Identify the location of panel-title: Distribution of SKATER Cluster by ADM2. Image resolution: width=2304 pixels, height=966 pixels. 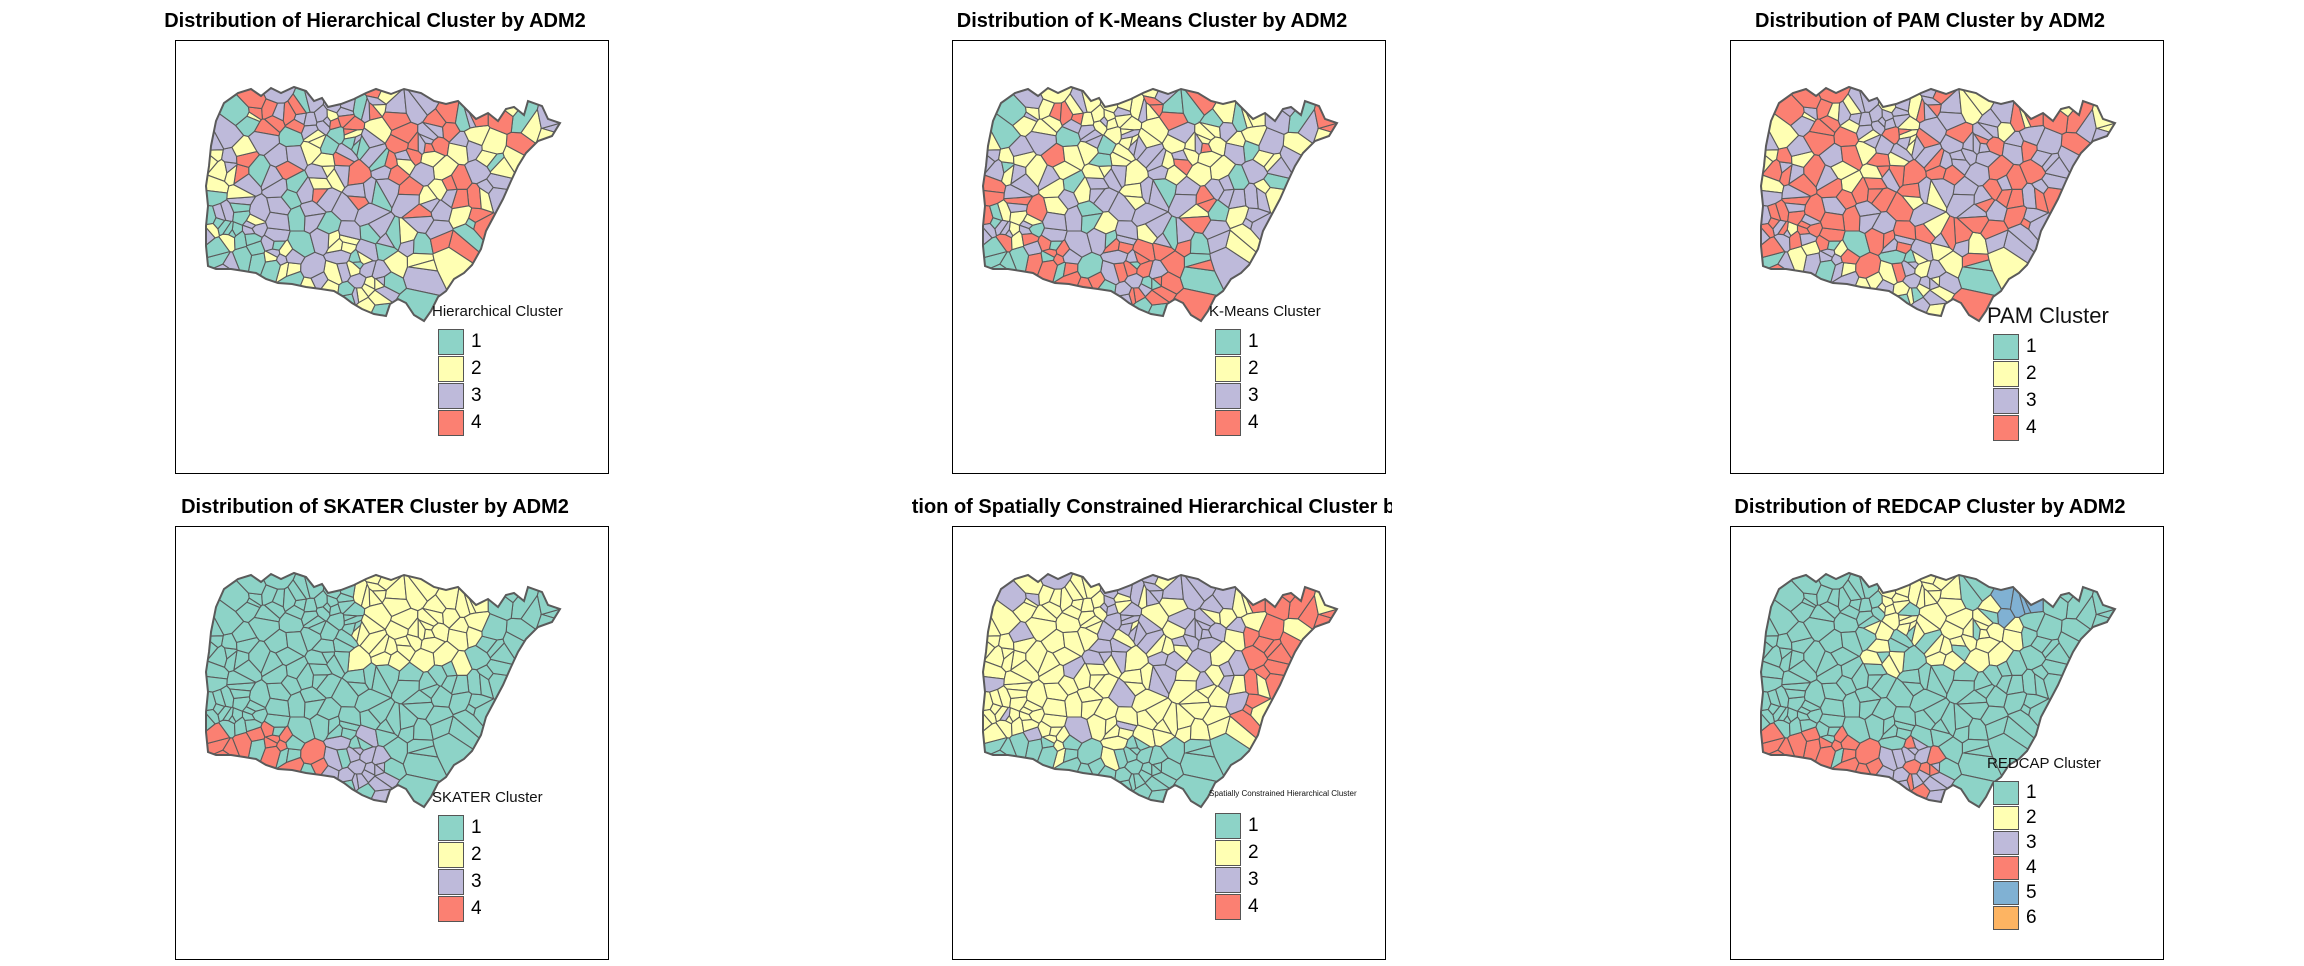
(375, 507).